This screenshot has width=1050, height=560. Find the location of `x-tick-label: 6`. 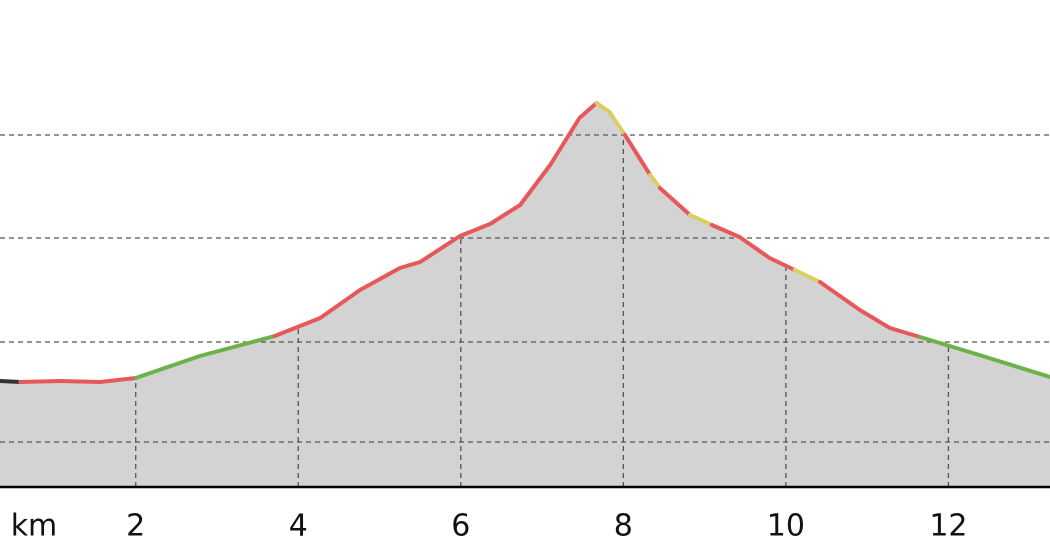

x-tick-label: 6 is located at coordinates (460, 526).